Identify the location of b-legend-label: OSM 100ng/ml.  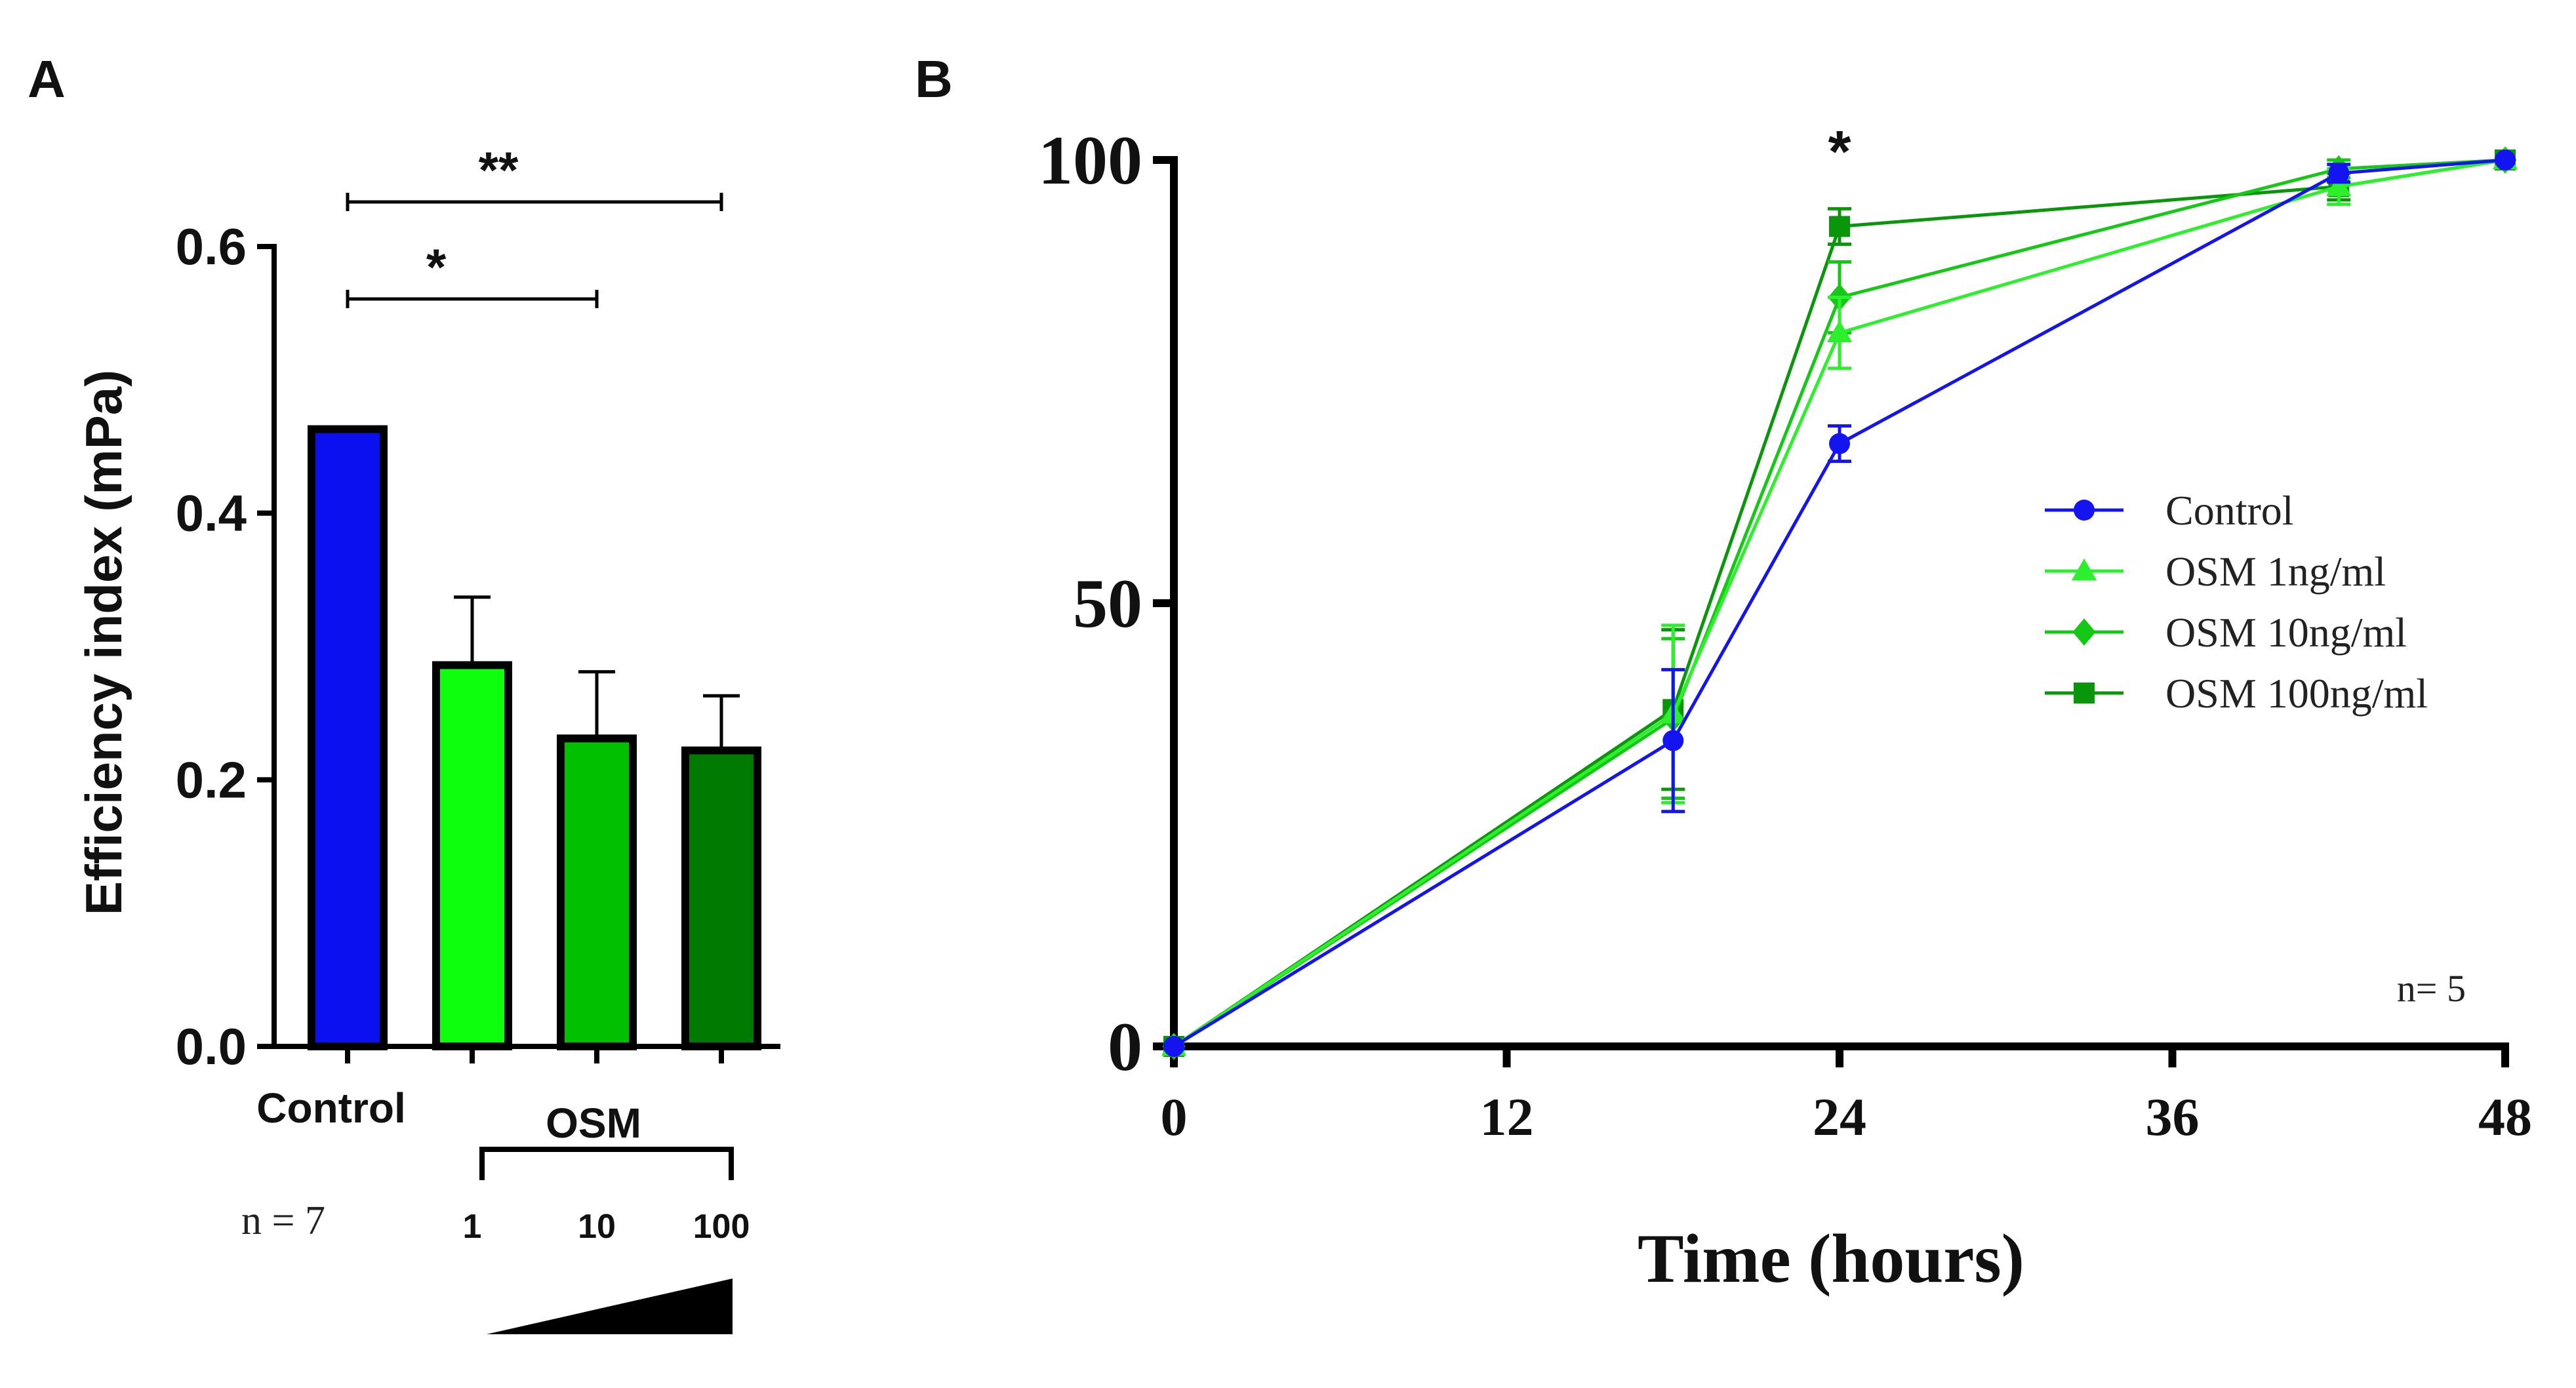
(2296, 693).